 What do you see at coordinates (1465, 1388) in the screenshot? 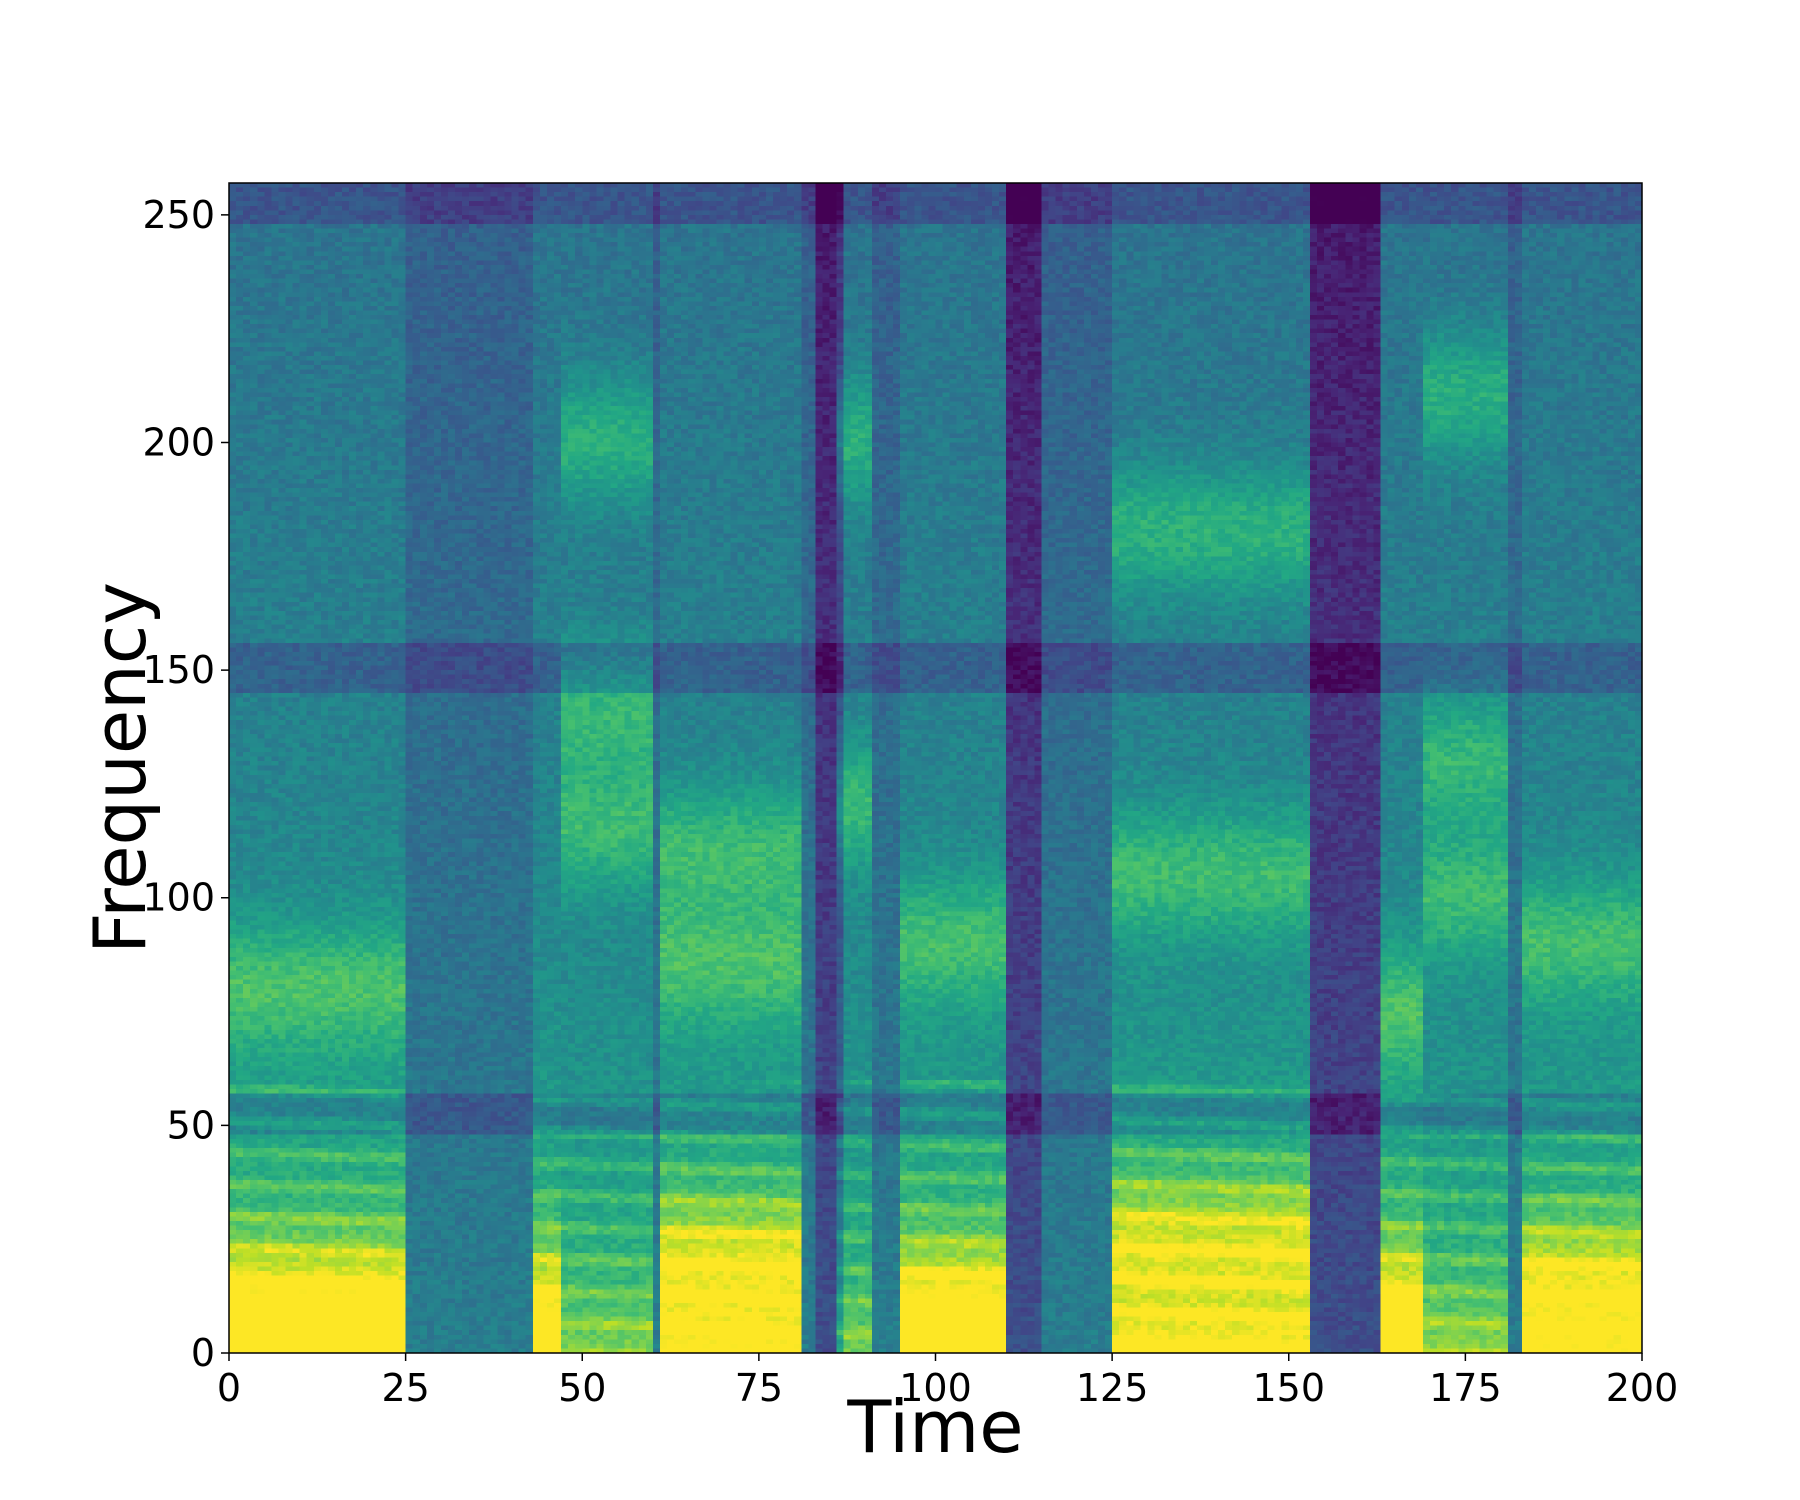
I see `x-tick-label: 175` at bounding box center [1465, 1388].